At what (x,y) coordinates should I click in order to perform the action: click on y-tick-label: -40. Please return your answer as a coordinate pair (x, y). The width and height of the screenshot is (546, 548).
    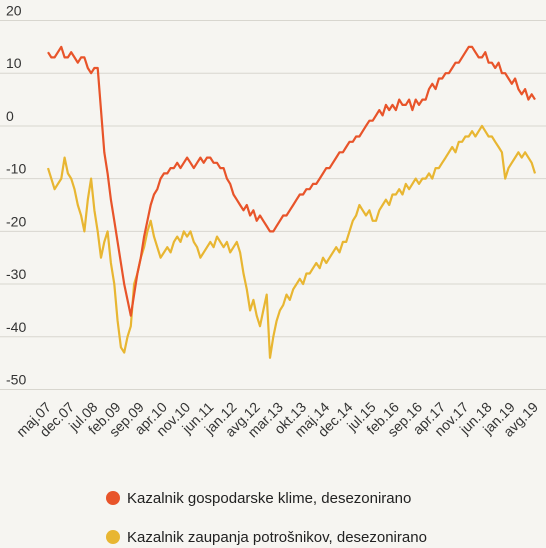
    Looking at the image, I should click on (16, 327).